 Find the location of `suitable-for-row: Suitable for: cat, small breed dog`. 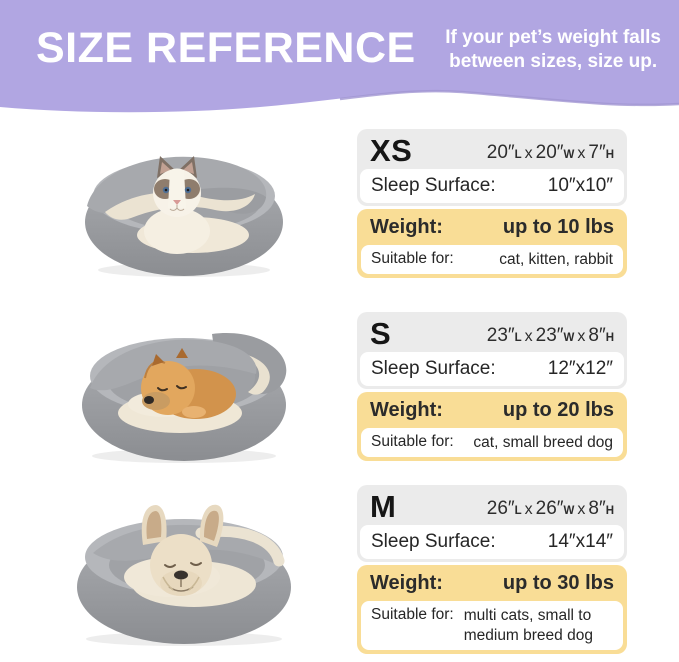

suitable-for-row: Suitable for: cat, small breed dog is located at coordinates (492, 442).